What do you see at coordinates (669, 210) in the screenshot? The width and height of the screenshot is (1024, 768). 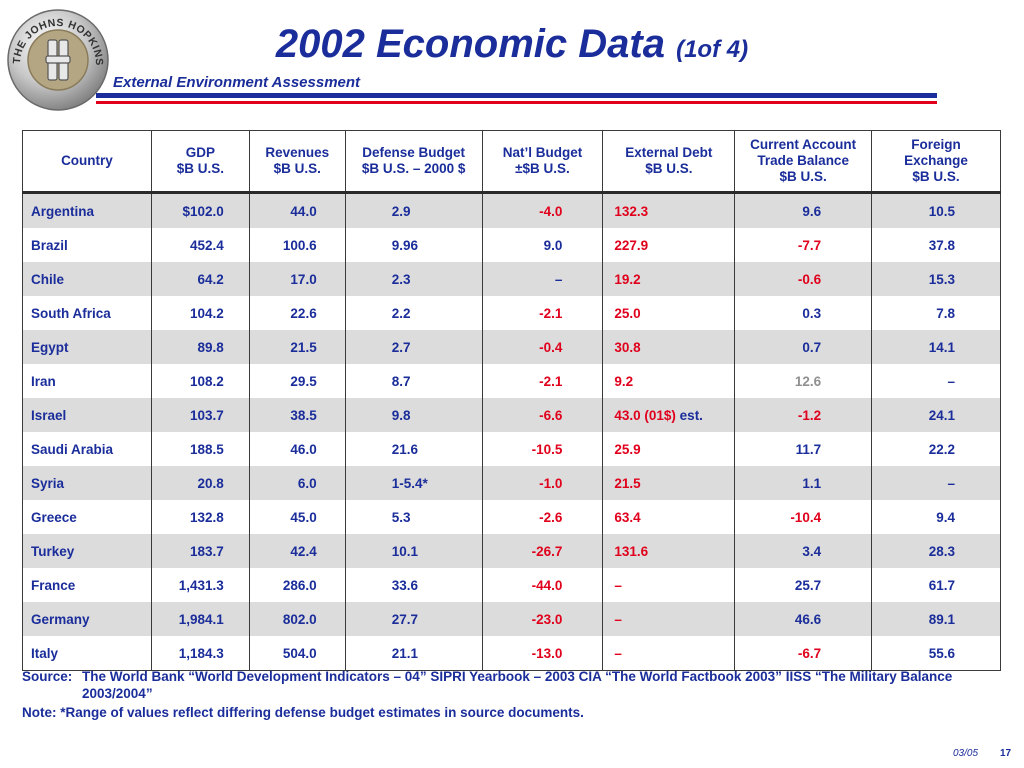 I see `cell-external-debt: 132.3` at bounding box center [669, 210].